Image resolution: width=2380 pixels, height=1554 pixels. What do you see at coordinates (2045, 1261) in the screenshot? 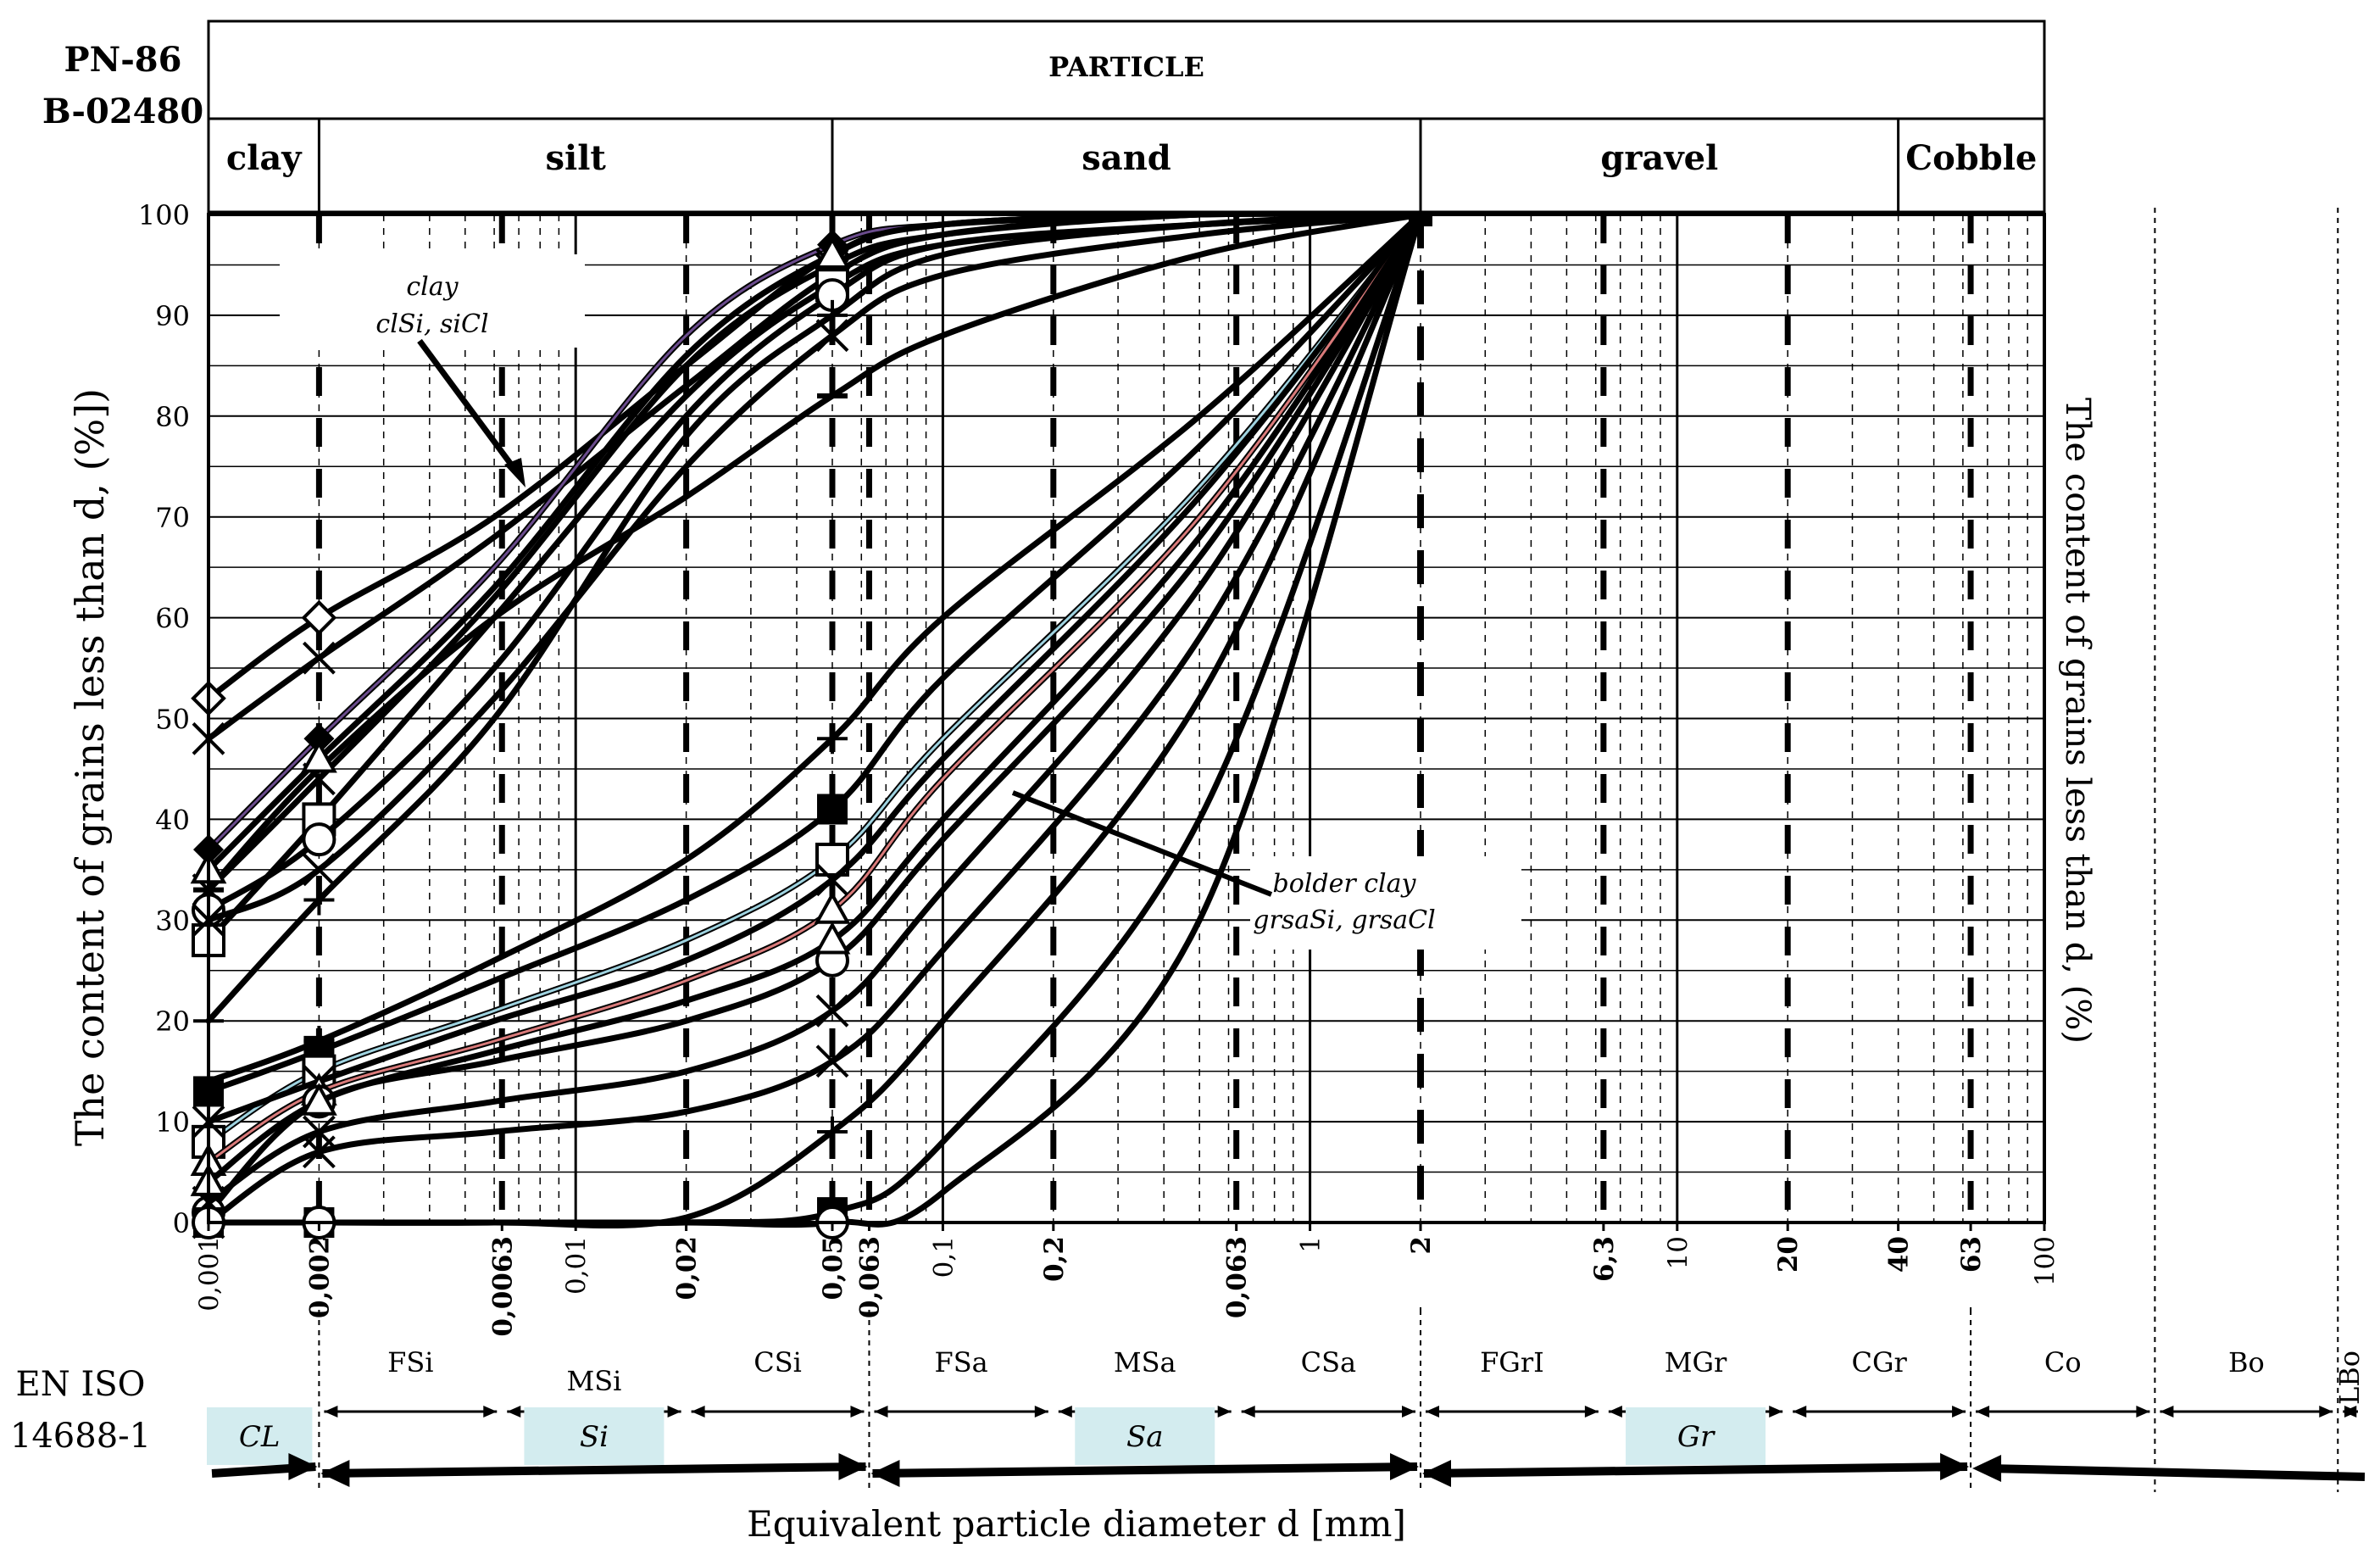
I see `x-tick-label: 100` at bounding box center [2045, 1261].